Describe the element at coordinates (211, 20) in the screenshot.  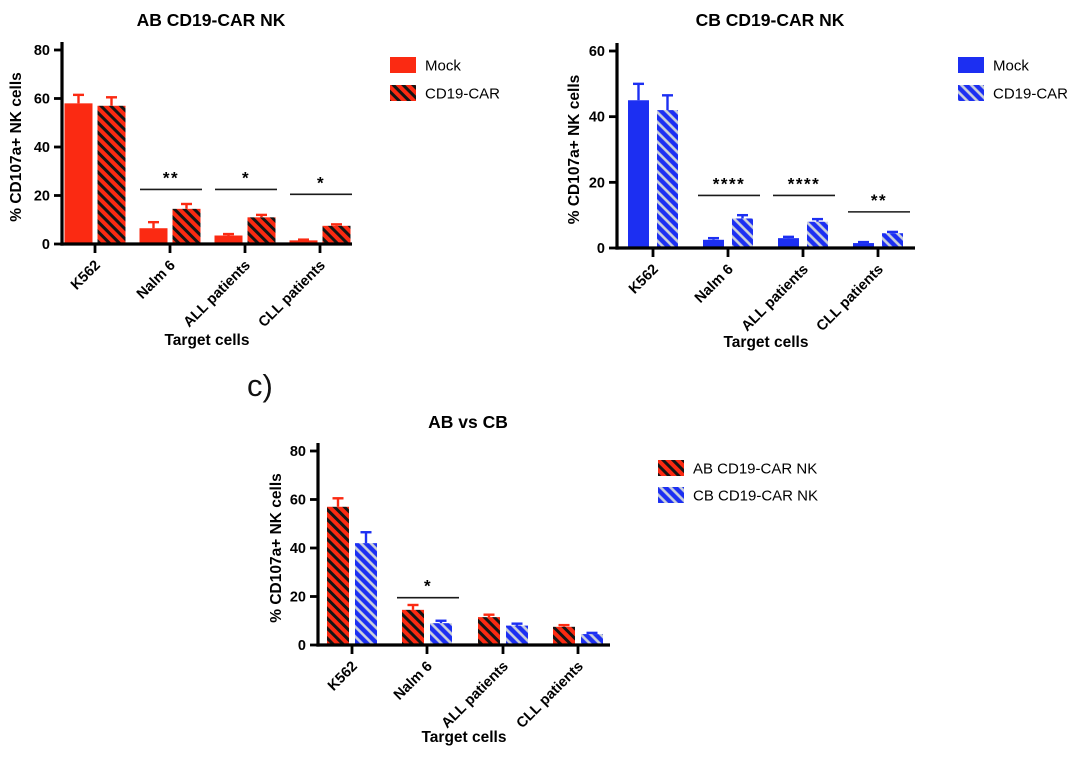
I see `chart-title: AB CD19-CAR NK` at that location.